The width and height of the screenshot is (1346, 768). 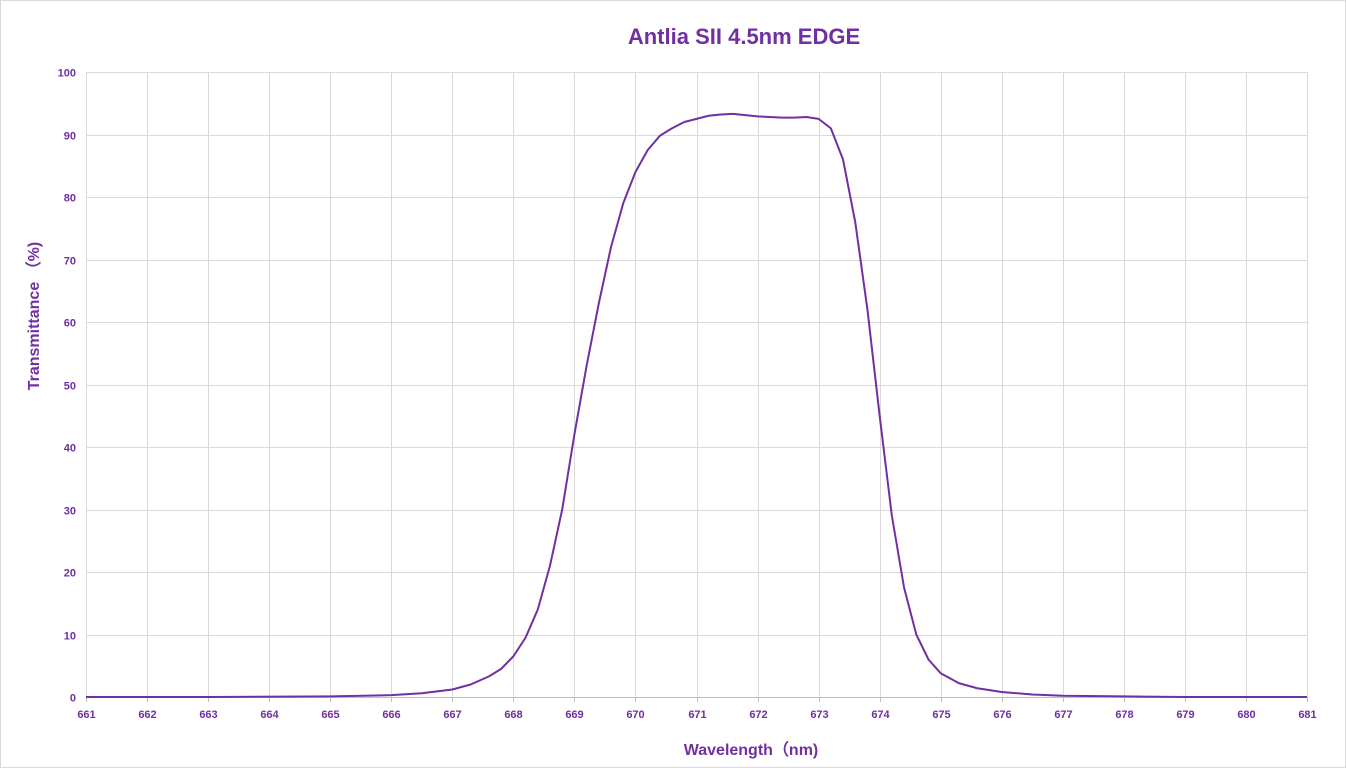 I want to click on y-tick-label: 30, so click(x=70, y=512).